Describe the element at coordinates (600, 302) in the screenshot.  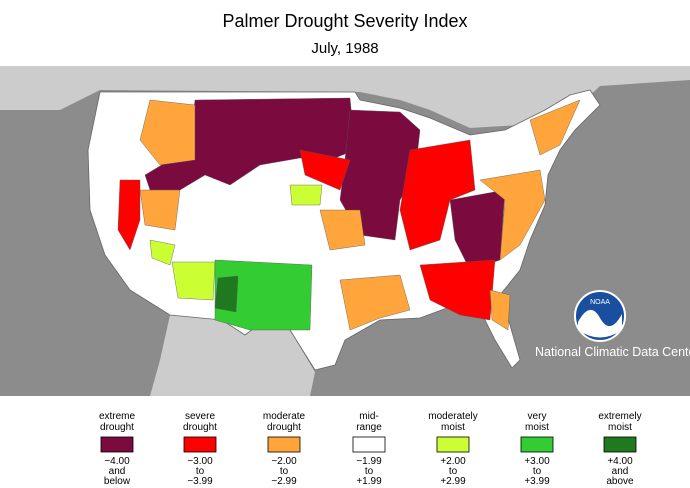
I see `logo-text: NOAA` at that location.